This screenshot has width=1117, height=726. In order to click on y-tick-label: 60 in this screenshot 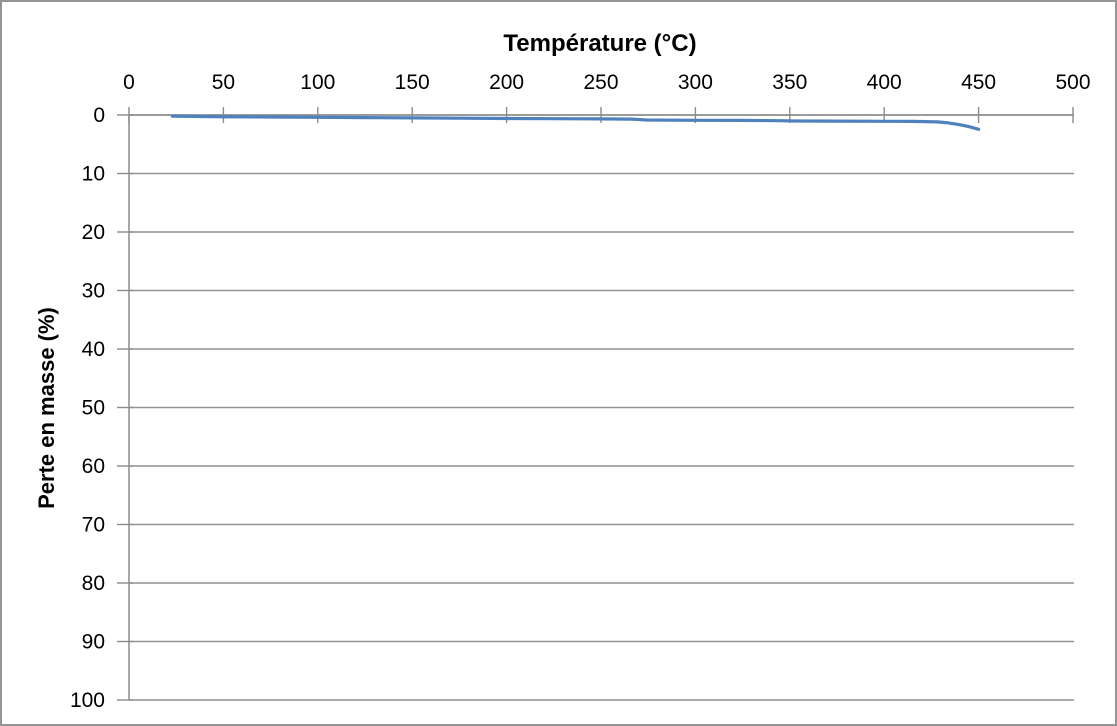, I will do `click(93, 466)`.